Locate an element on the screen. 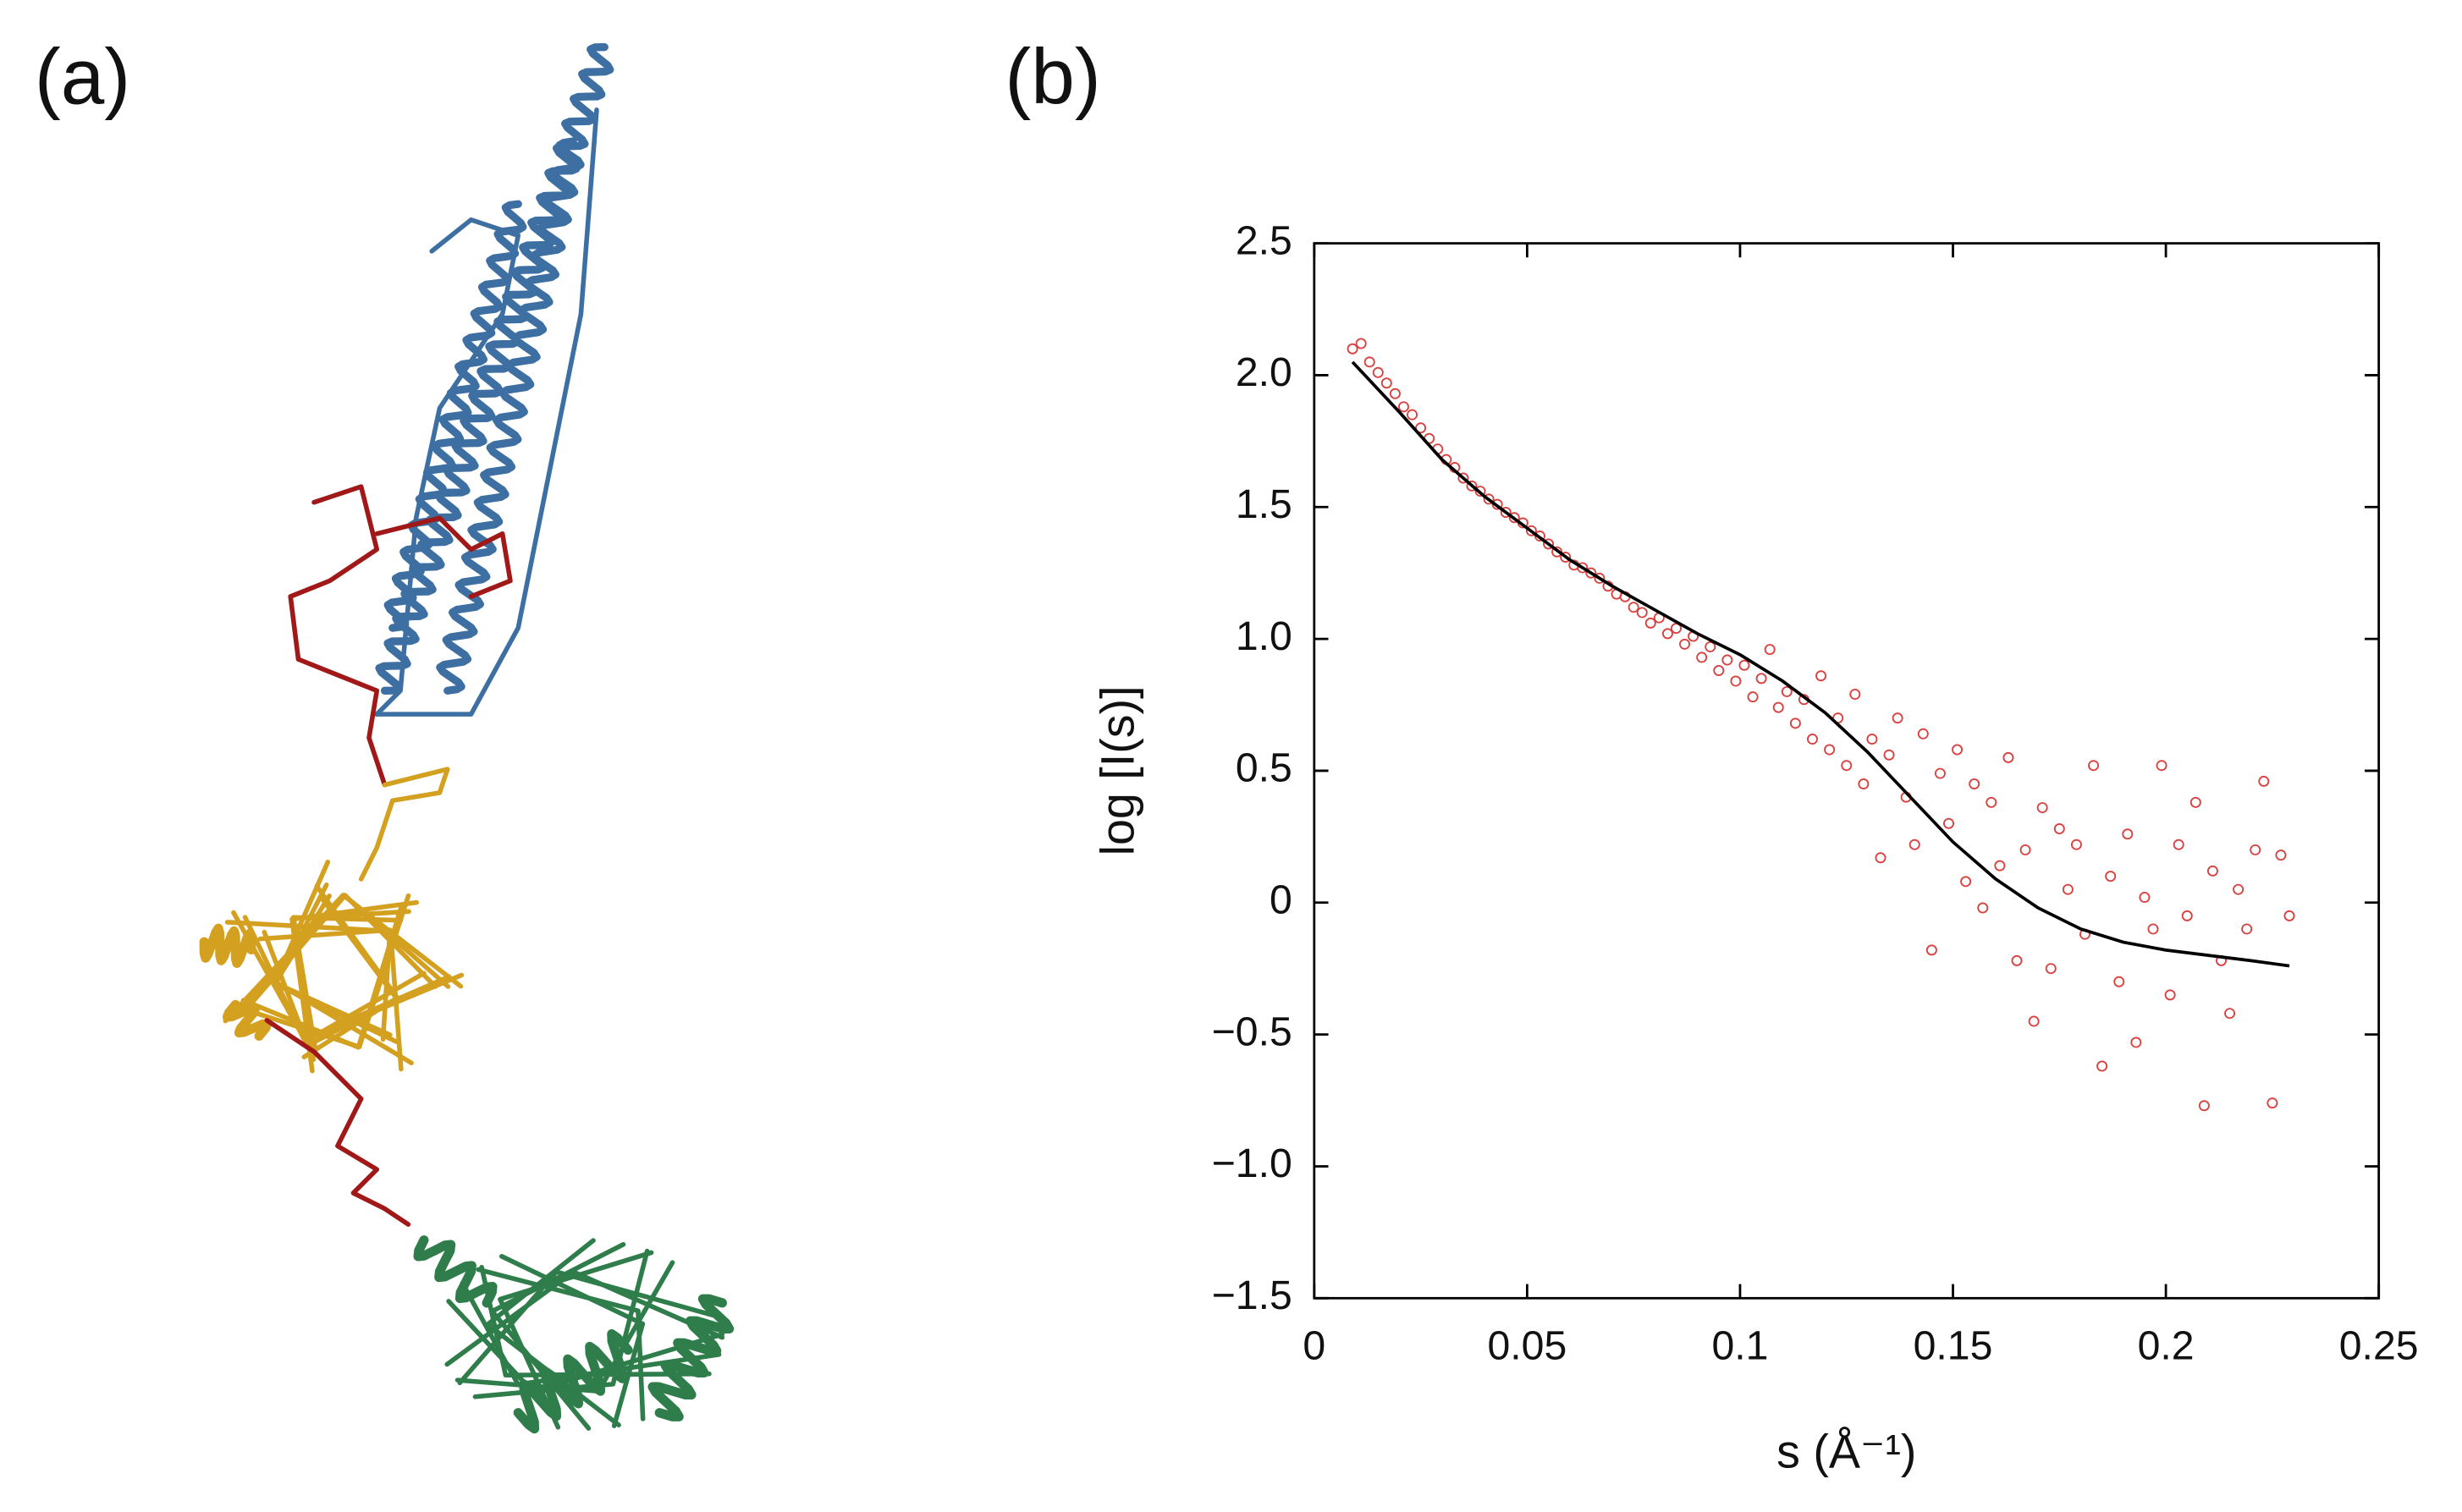 The image size is (2462, 1512). x-tick-label: 0.1 is located at coordinates (1739, 1345).